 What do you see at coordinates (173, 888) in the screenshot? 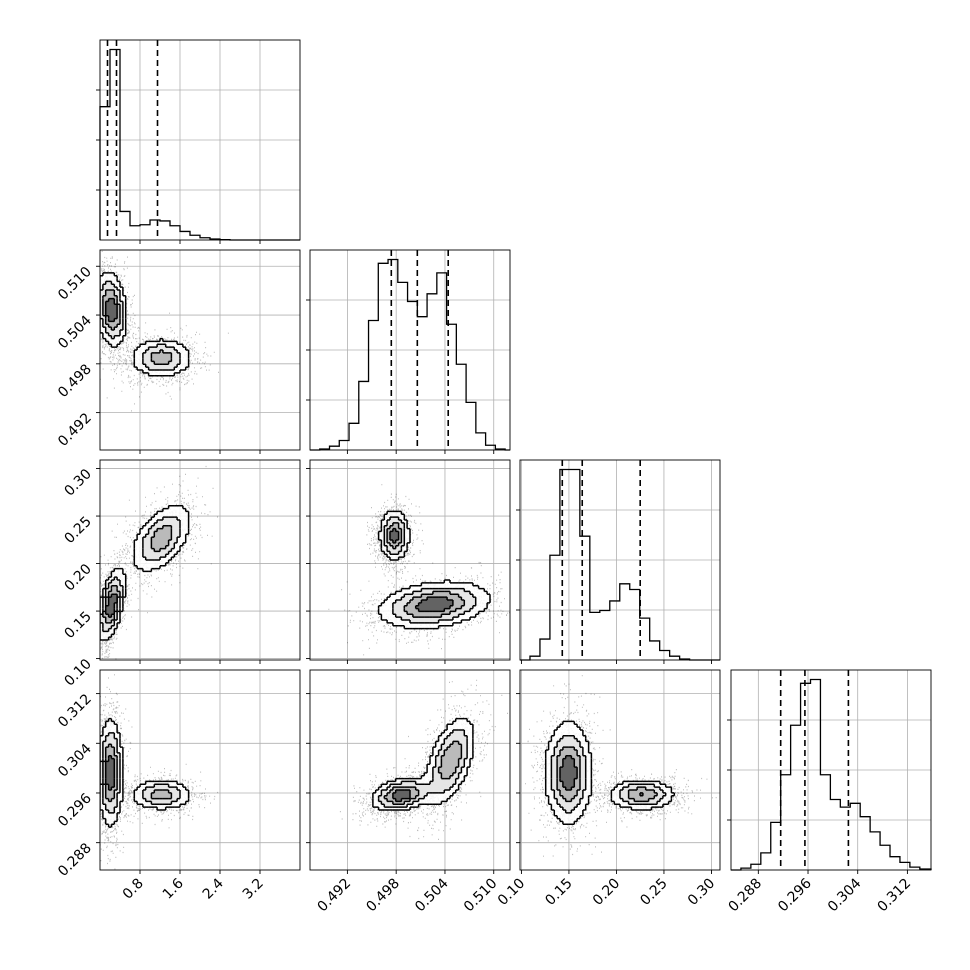
I see `x-tick-label-0-1: 1.6` at bounding box center [173, 888].